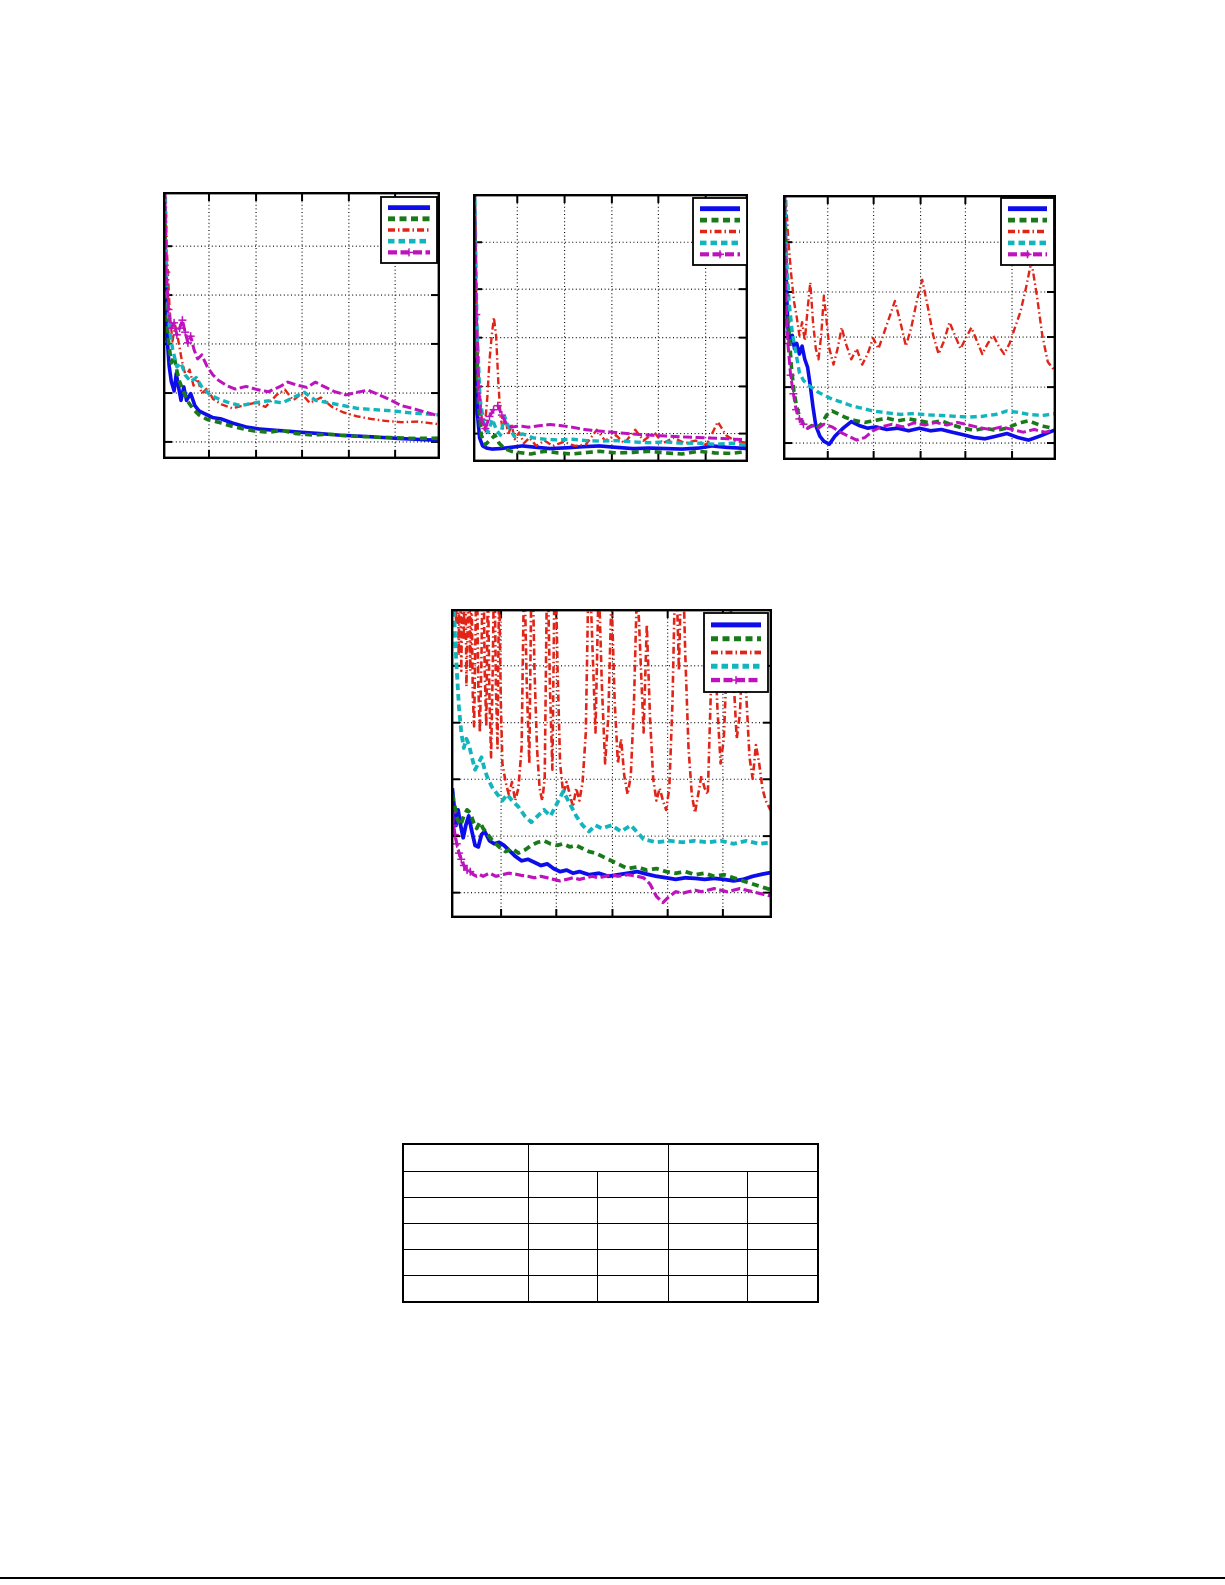 The width and height of the screenshot is (1225, 1585). I want to click on figure-top-left-line-chart, so click(301, 325).